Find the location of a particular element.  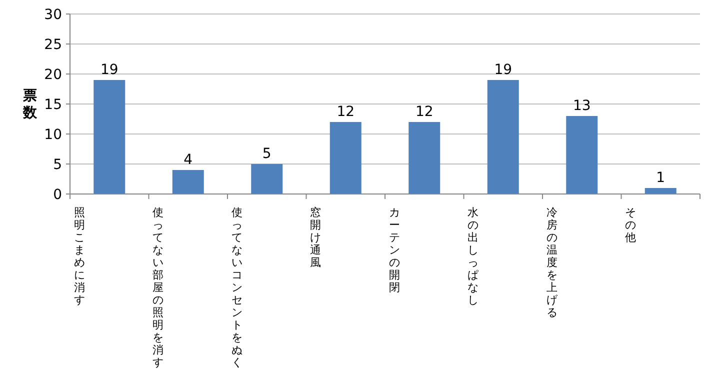

x-tick-label: 照明こまめに消す is located at coordinates (79, 256).